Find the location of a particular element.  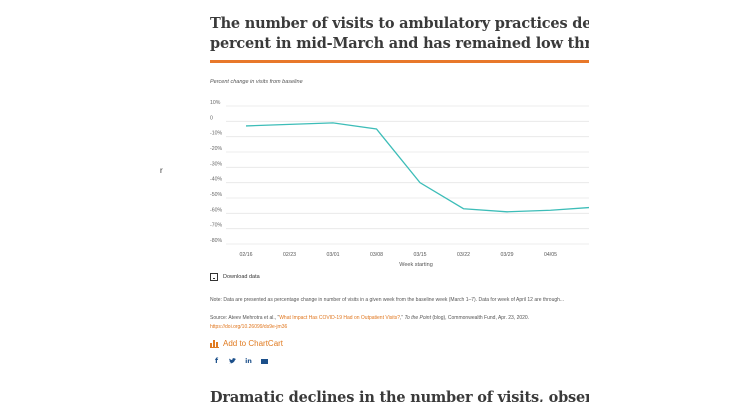

share-bar: f in is located at coordinates (240, 360).